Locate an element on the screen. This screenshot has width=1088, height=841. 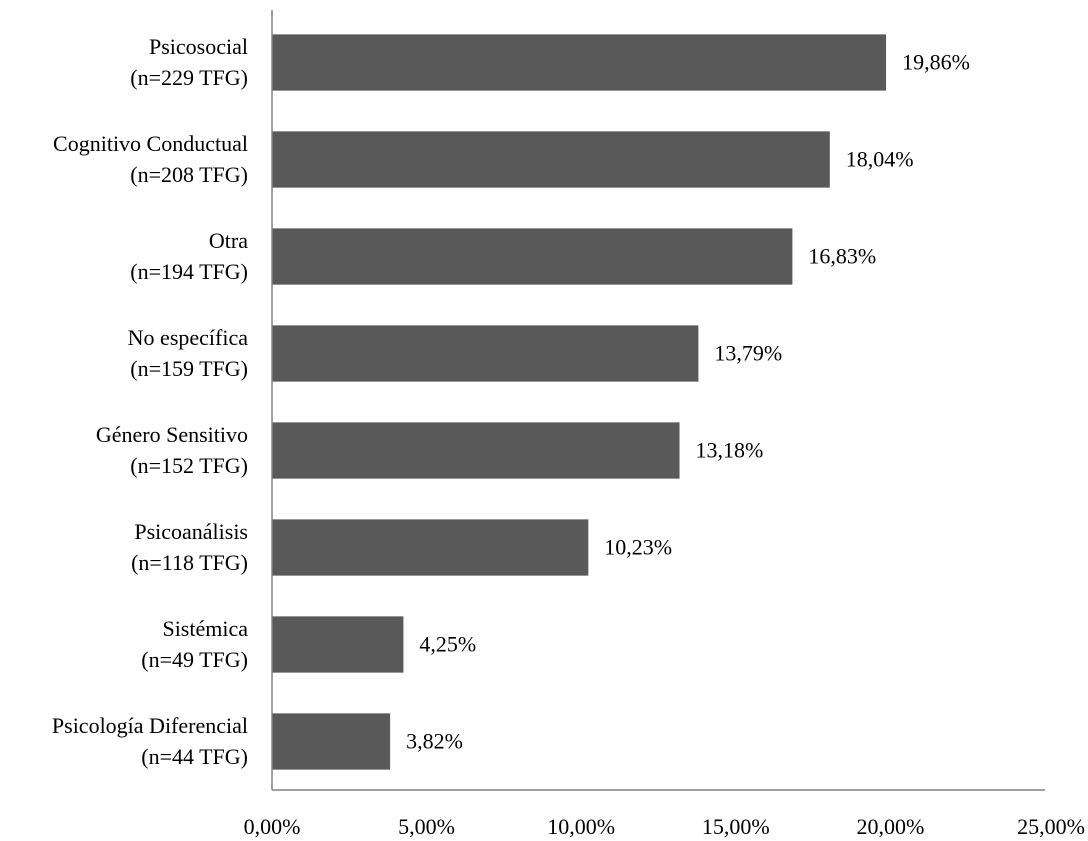
category-label-line: Psicoanálisis is located at coordinates (191, 531).